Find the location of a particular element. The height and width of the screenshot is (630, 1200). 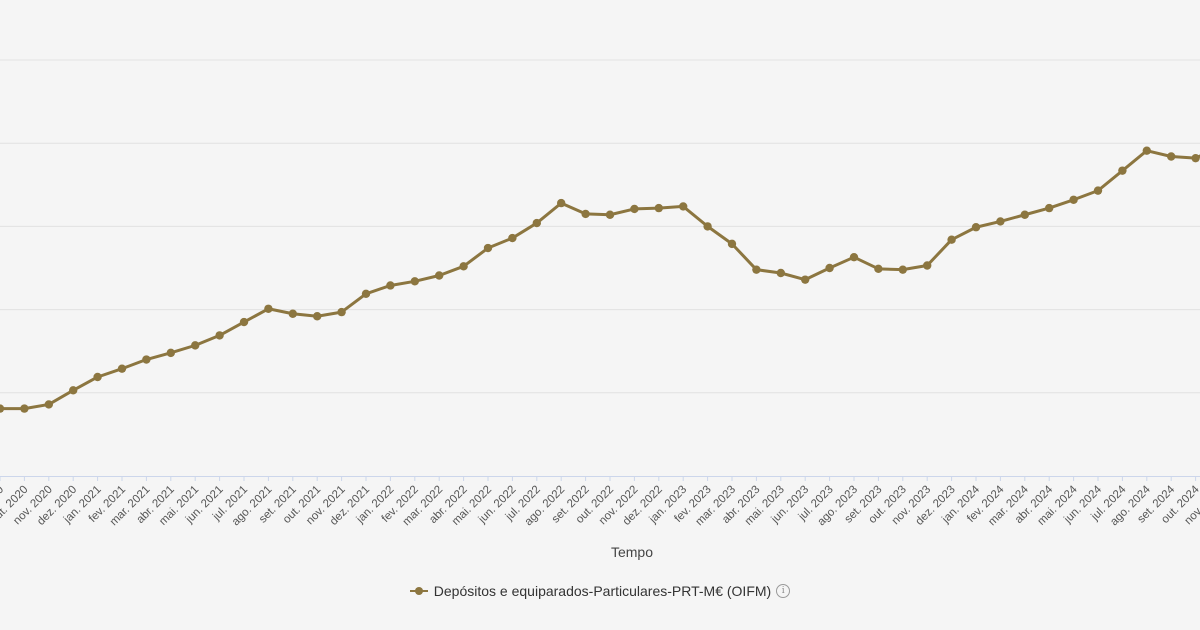

info-icon: i is located at coordinates (783, 591).